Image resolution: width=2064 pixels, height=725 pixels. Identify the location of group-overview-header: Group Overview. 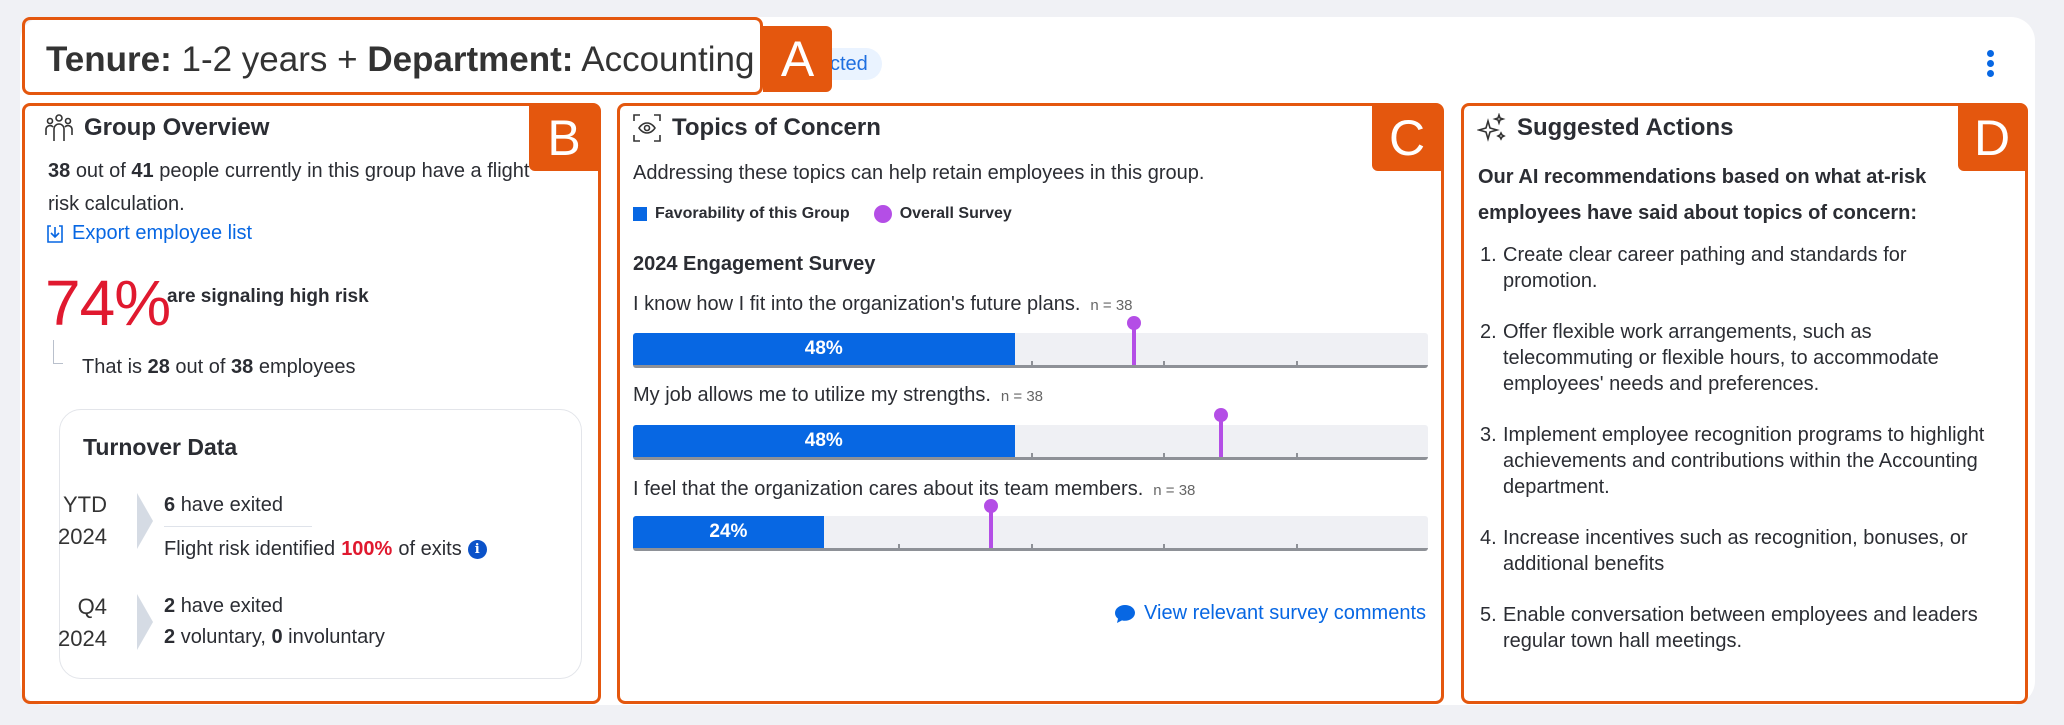
(156, 128).